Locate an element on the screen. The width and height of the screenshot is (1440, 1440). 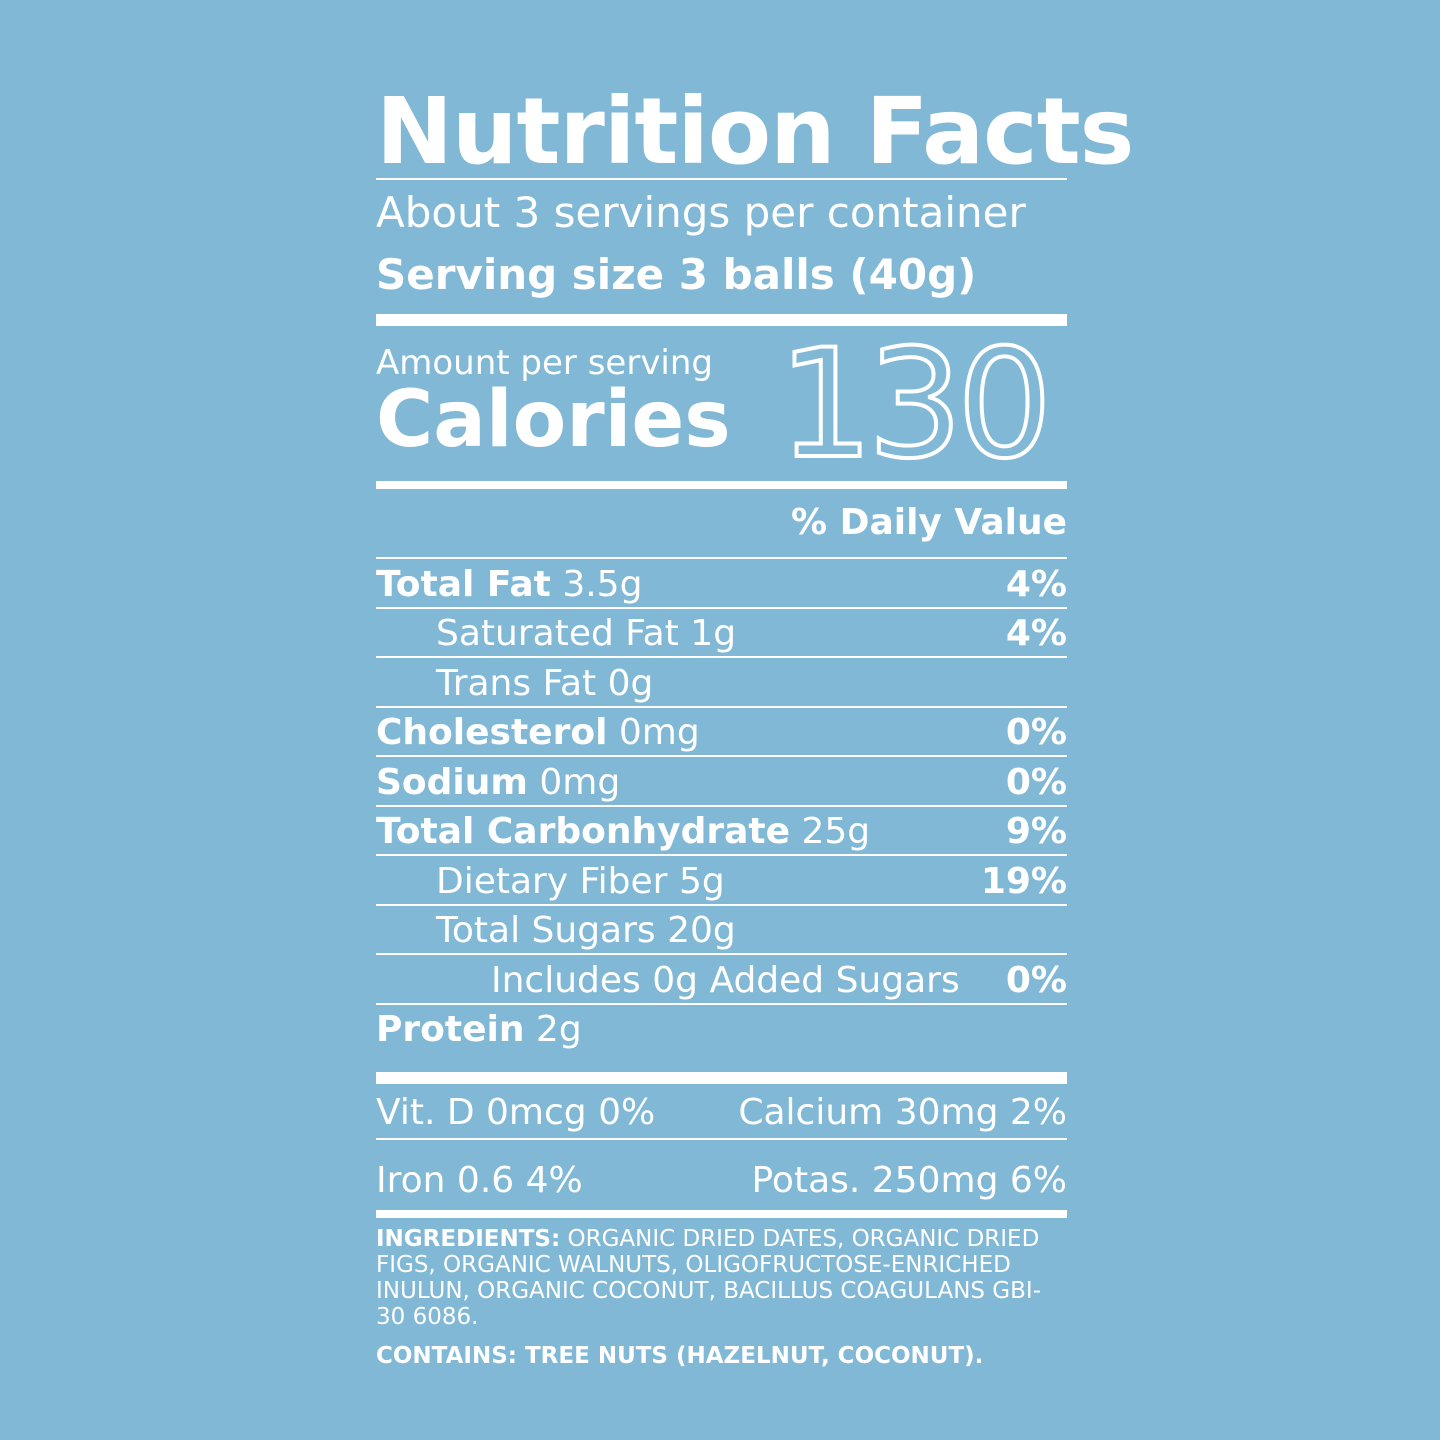
vitamin-label: Calcium is located at coordinates (811, 1112).